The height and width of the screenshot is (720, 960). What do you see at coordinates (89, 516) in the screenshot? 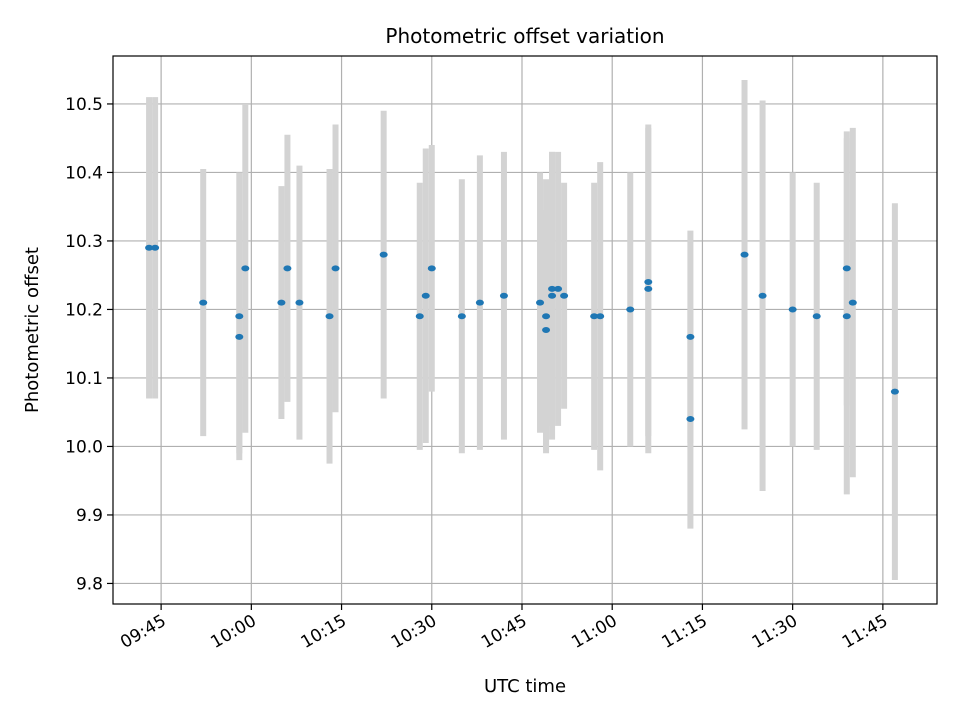
I see `y-tick-label: 9.9` at bounding box center [89, 516].